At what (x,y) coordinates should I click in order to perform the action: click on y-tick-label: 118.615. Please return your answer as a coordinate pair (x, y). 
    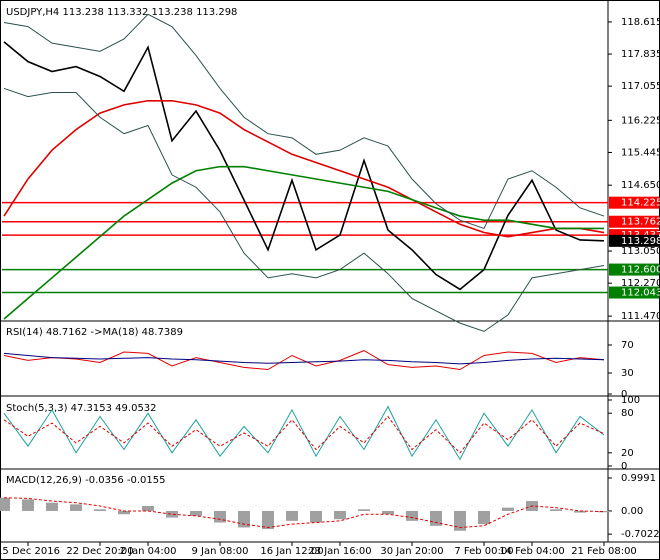
    Looking at the image, I should click on (640, 22).